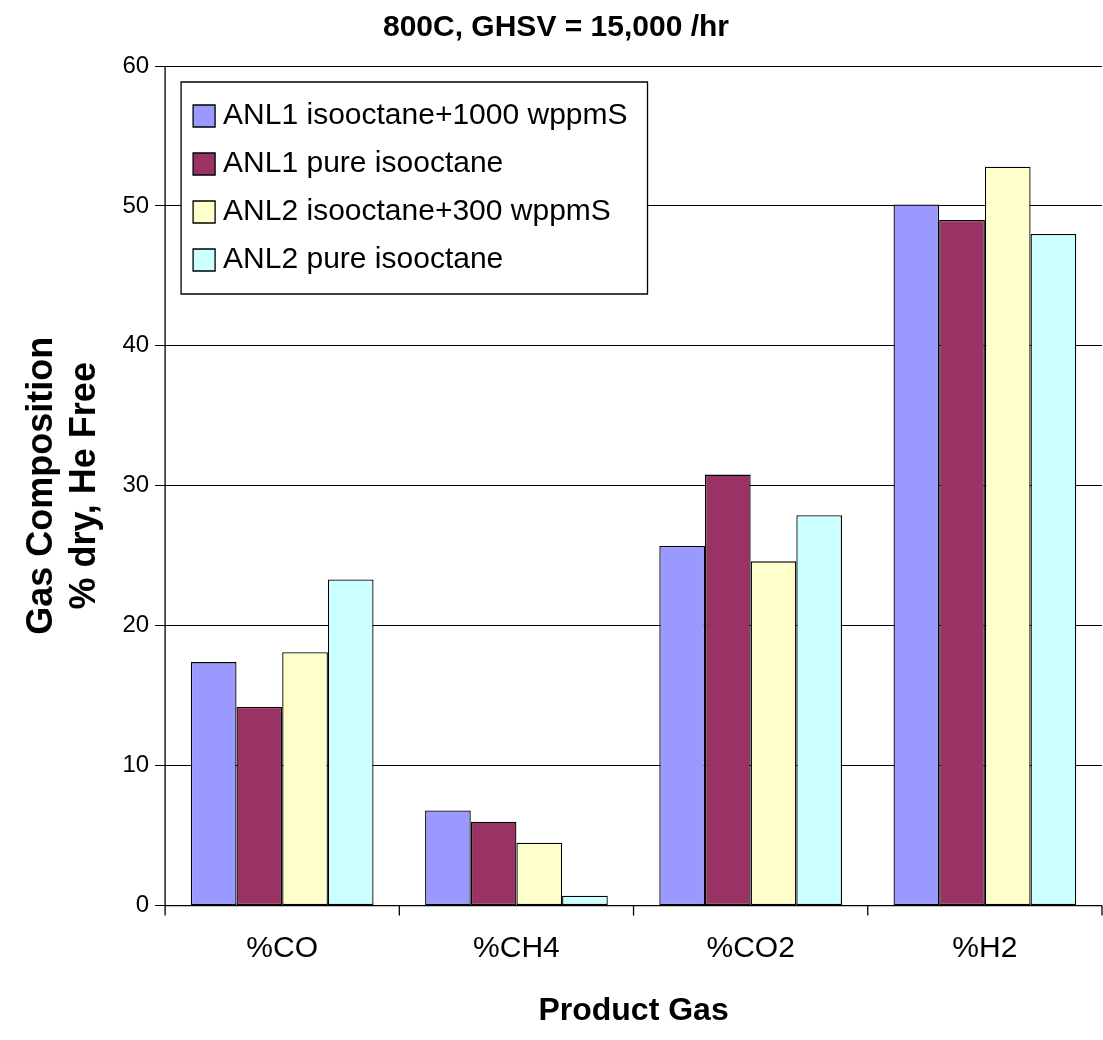 Image resolution: width=1103 pixels, height=1040 pixels. I want to click on y-tick-label: 0, so click(142, 904).